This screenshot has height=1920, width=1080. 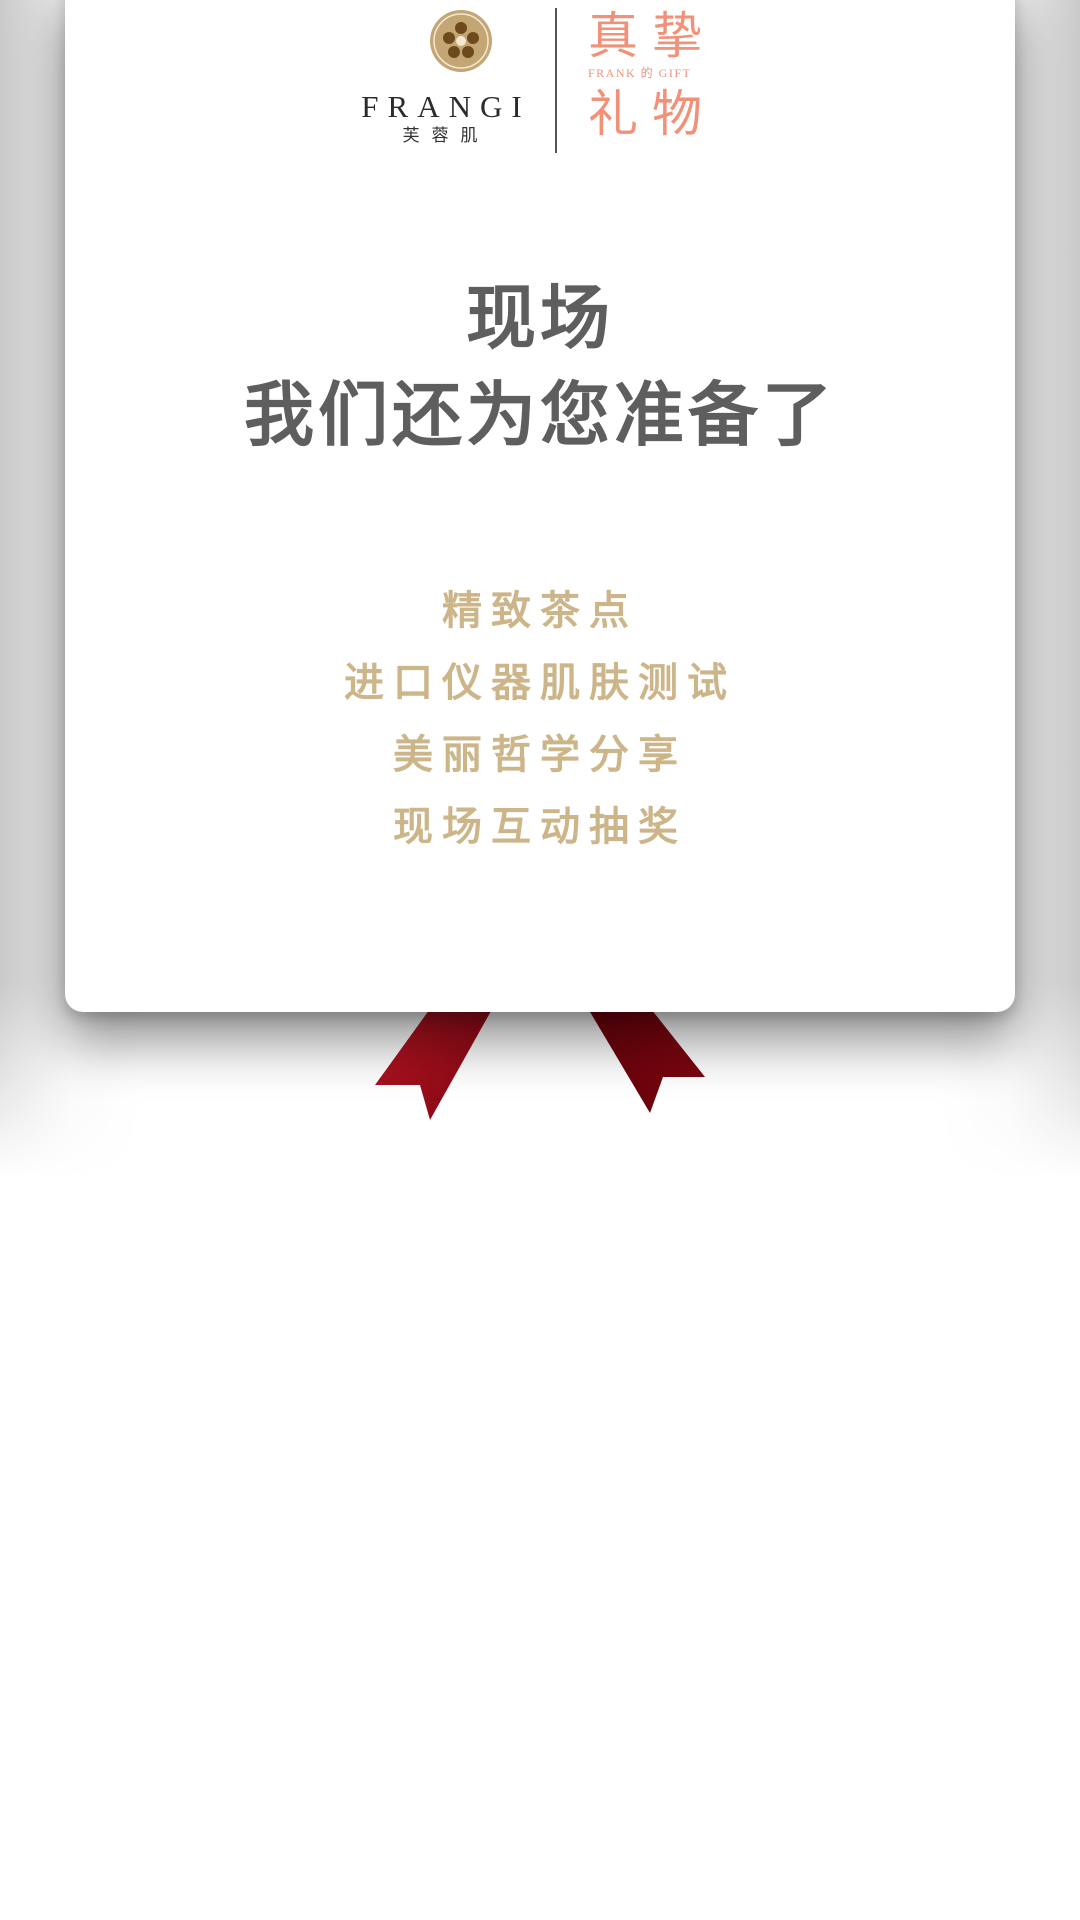 What do you see at coordinates (540, 682) in the screenshot?
I see `list-item: 进口仪器肌肤测试` at bounding box center [540, 682].